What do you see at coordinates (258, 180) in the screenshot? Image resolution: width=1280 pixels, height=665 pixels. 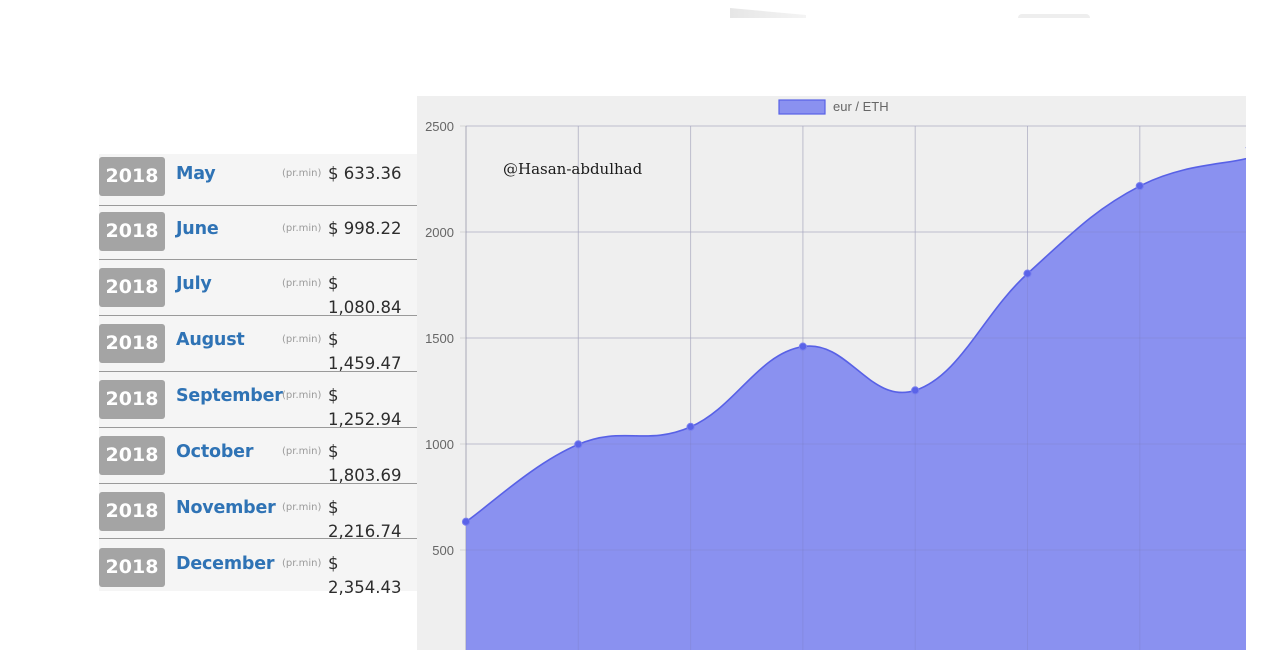 I see `table-row: 2018 May (pr.min) $ 633.36` at bounding box center [258, 180].